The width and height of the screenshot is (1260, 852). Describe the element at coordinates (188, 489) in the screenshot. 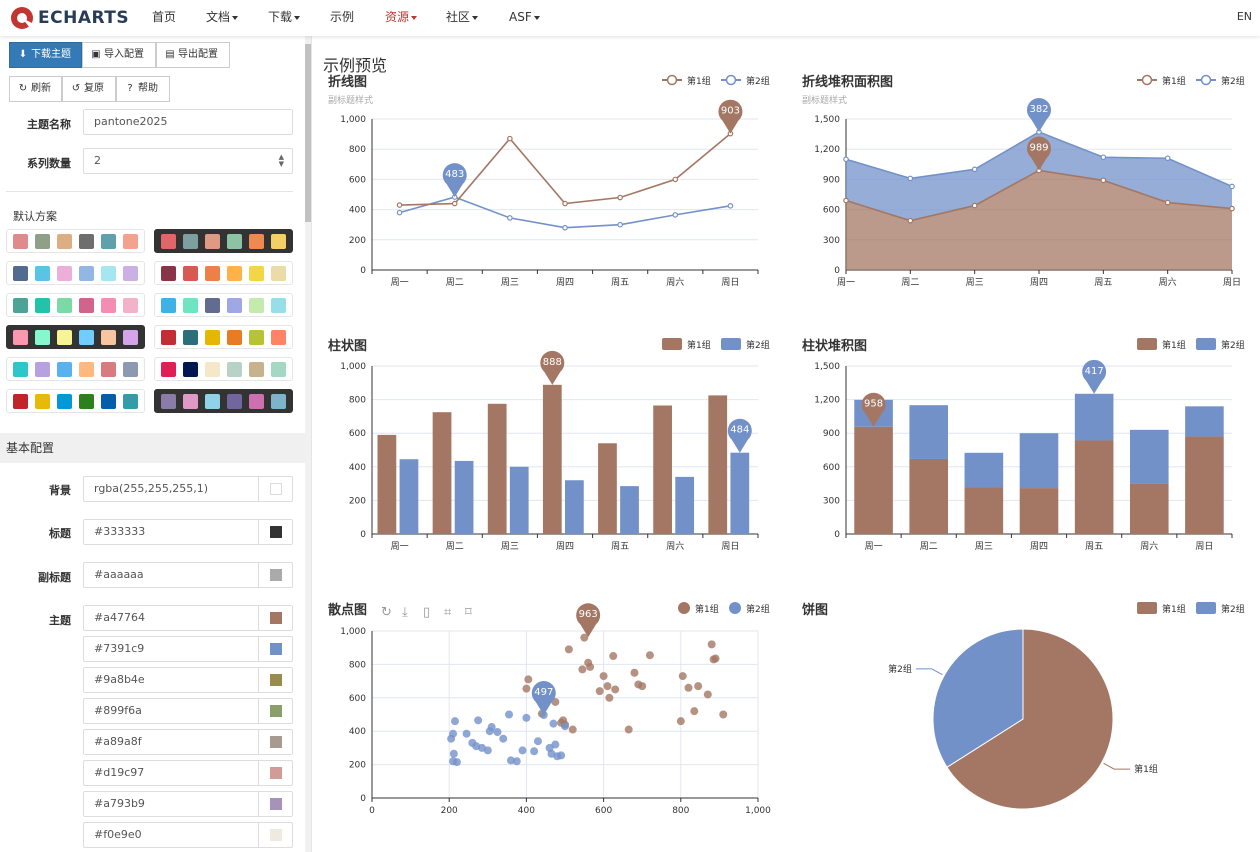

I see `background-color-input: rgba(255,255,255,1)` at that location.